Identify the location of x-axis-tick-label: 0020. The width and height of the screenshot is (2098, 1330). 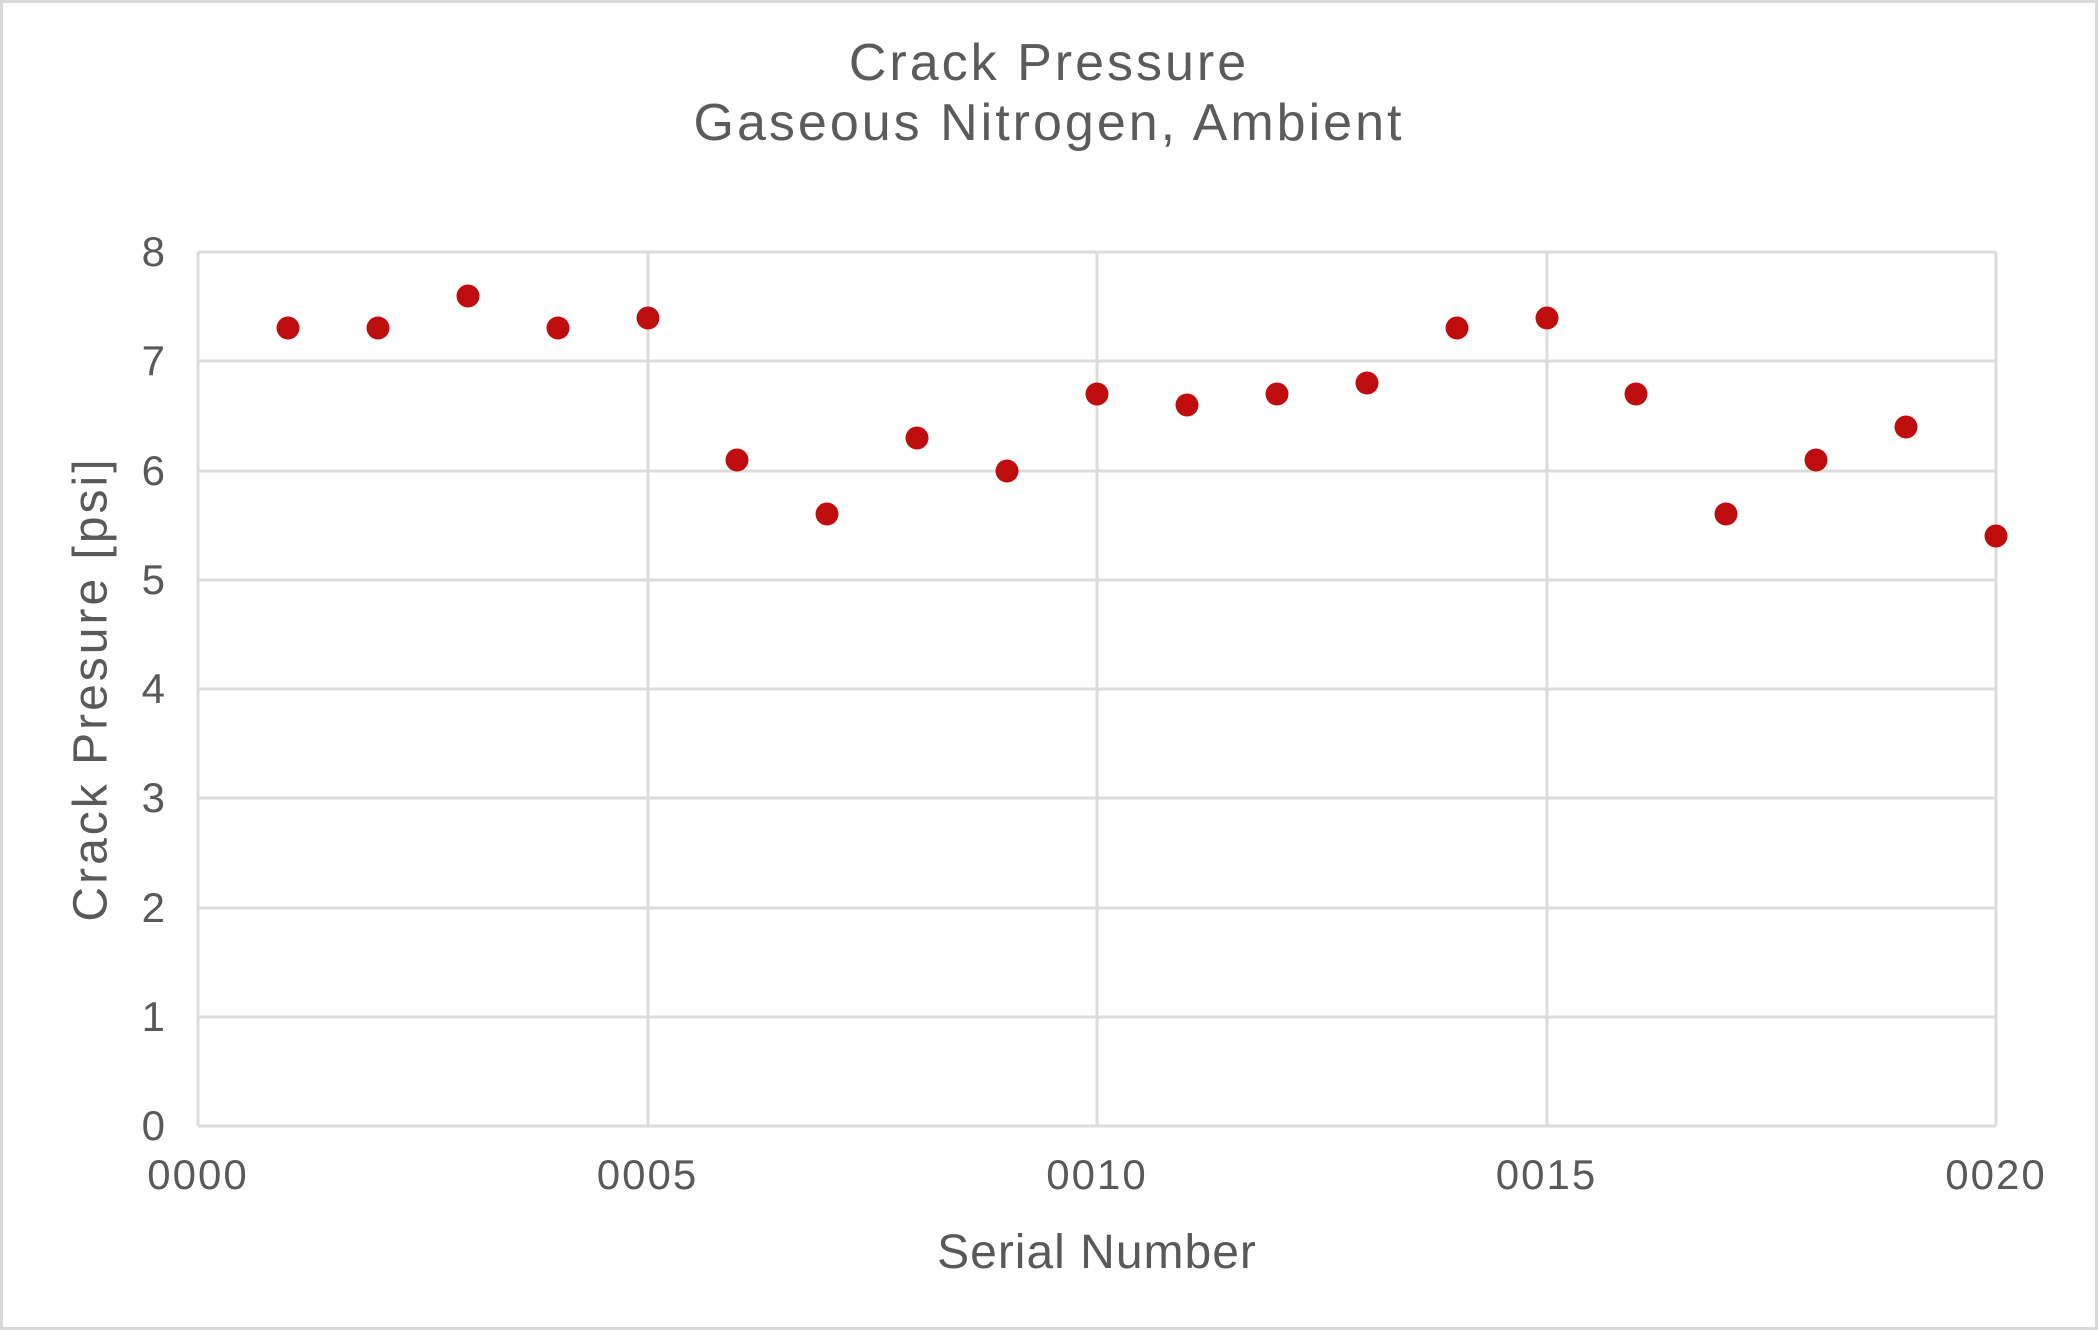
(1996, 1174).